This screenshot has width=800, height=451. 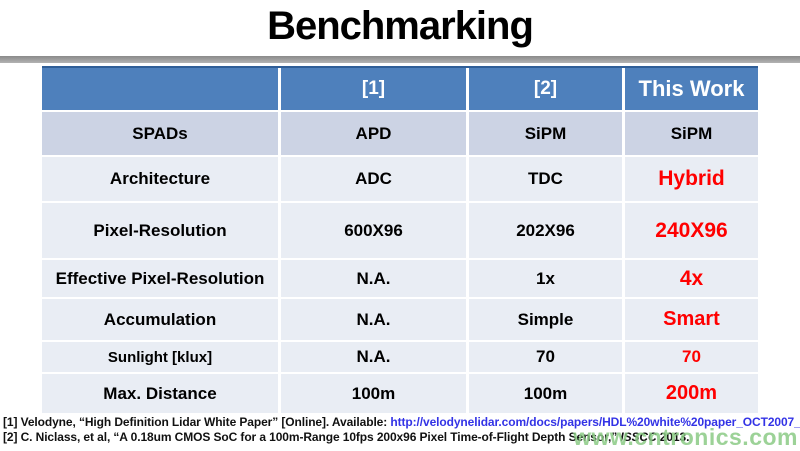 I want to click on row-label: Architecture, so click(x=160, y=179).